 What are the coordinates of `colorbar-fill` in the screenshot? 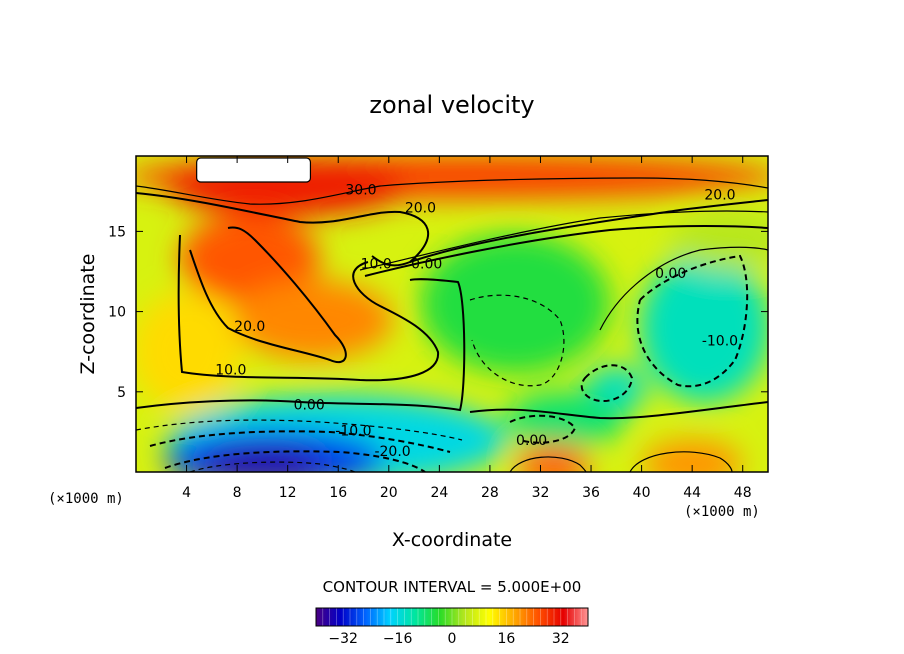 It's located at (452, 617).